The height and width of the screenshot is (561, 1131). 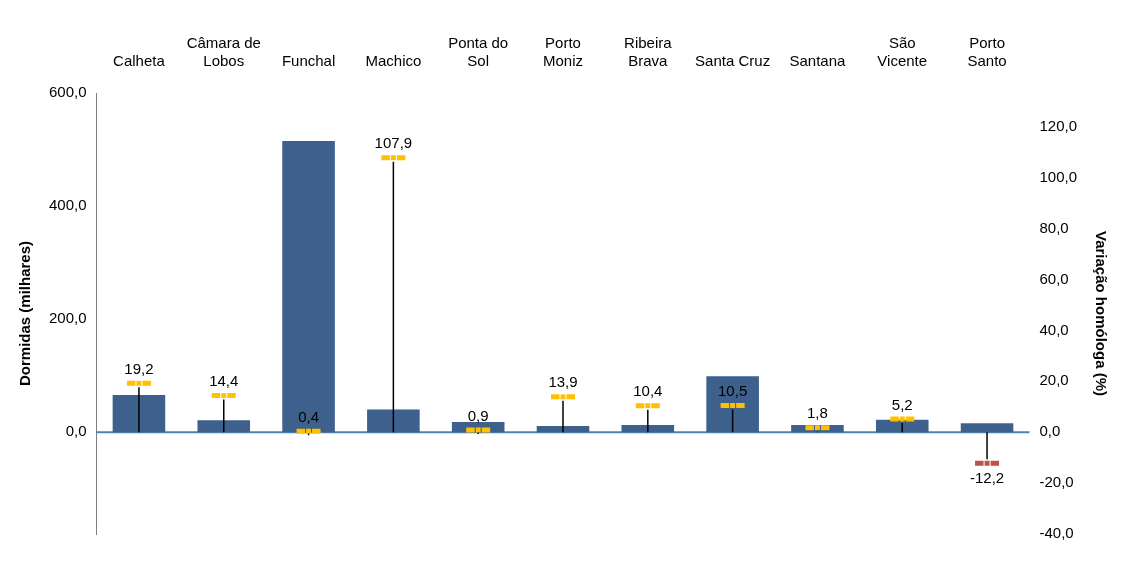 What do you see at coordinates (1054, 278) in the screenshot?
I see `y2-tick-label: 60,0` at bounding box center [1054, 278].